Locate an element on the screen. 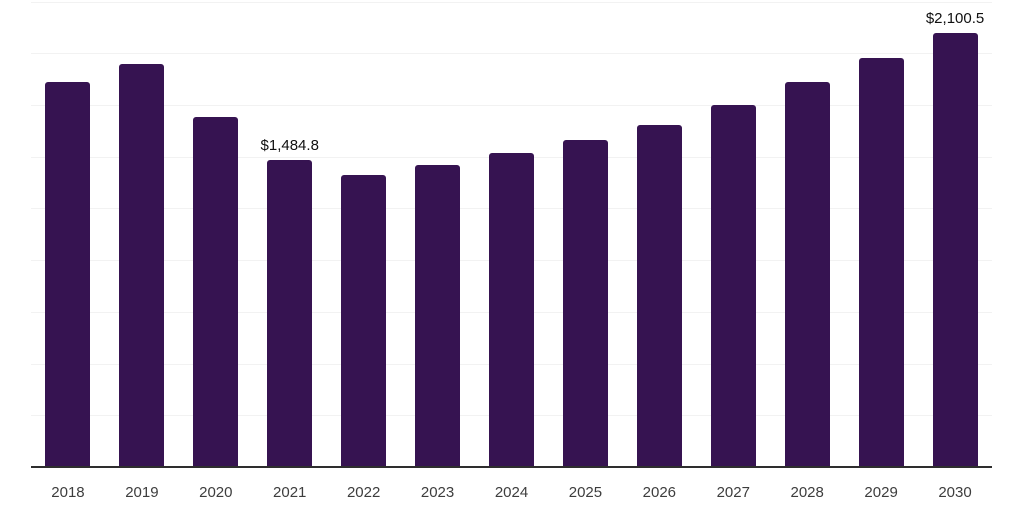 The image size is (1024, 512). bar-2018 is located at coordinates (68, 274).